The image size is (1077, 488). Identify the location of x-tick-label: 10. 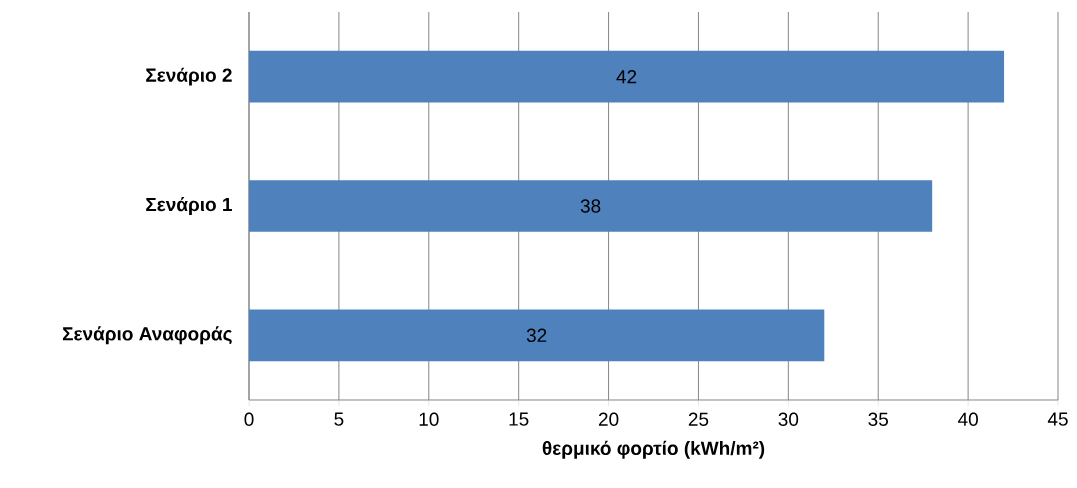
(429, 419).